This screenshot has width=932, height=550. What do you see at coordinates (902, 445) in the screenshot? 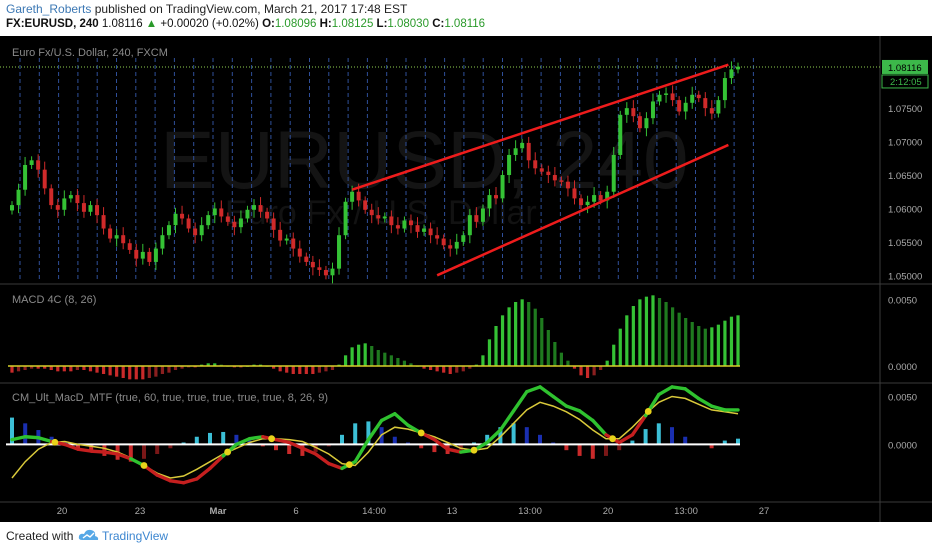
I see `ult-tick-label: 0.0000` at bounding box center [902, 445].